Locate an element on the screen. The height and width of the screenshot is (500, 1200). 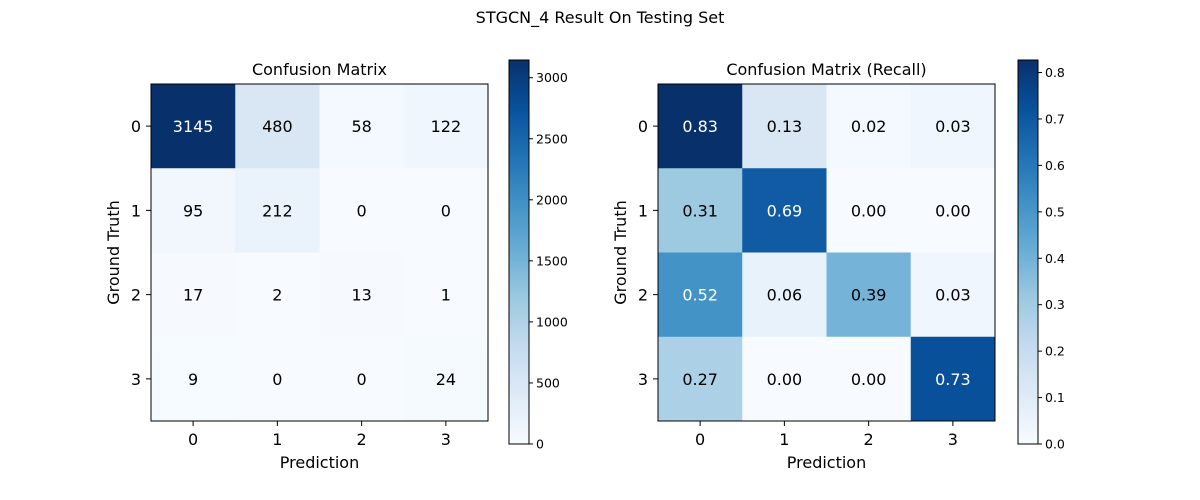
colorbar-tick-label-6: 0.6 is located at coordinates (1055, 165).